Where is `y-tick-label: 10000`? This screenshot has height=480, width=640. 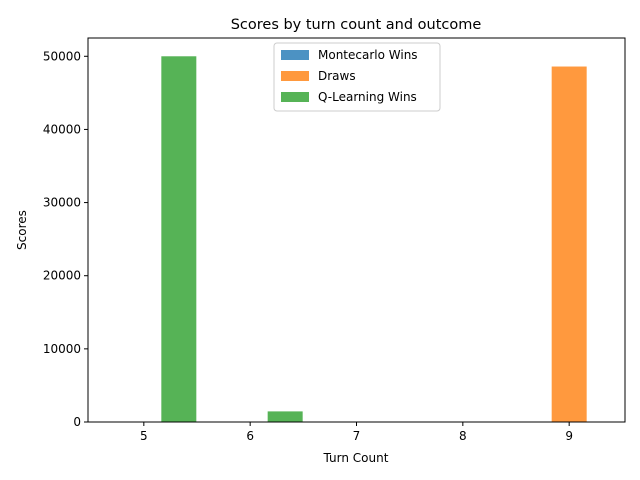 y-tick-label: 10000 is located at coordinates (62, 349).